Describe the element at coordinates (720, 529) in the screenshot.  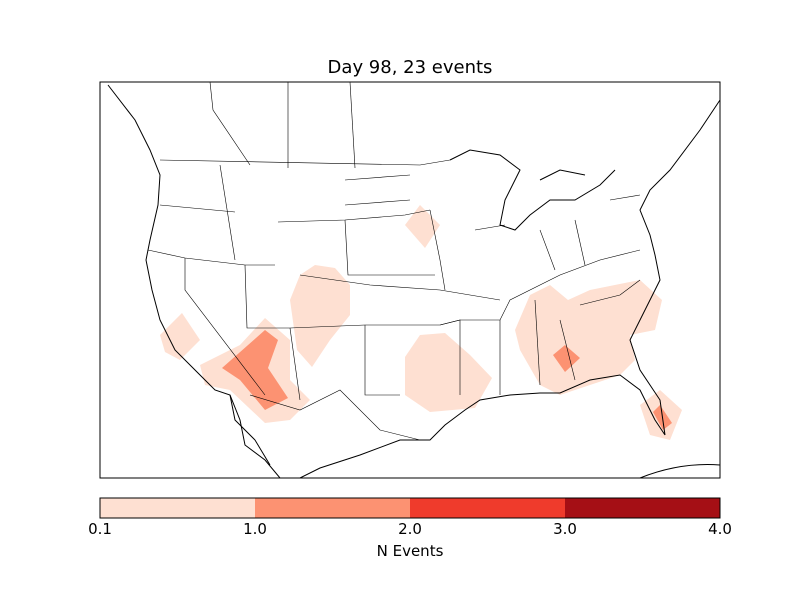
I see `colorbar-tick: 4.0` at that location.